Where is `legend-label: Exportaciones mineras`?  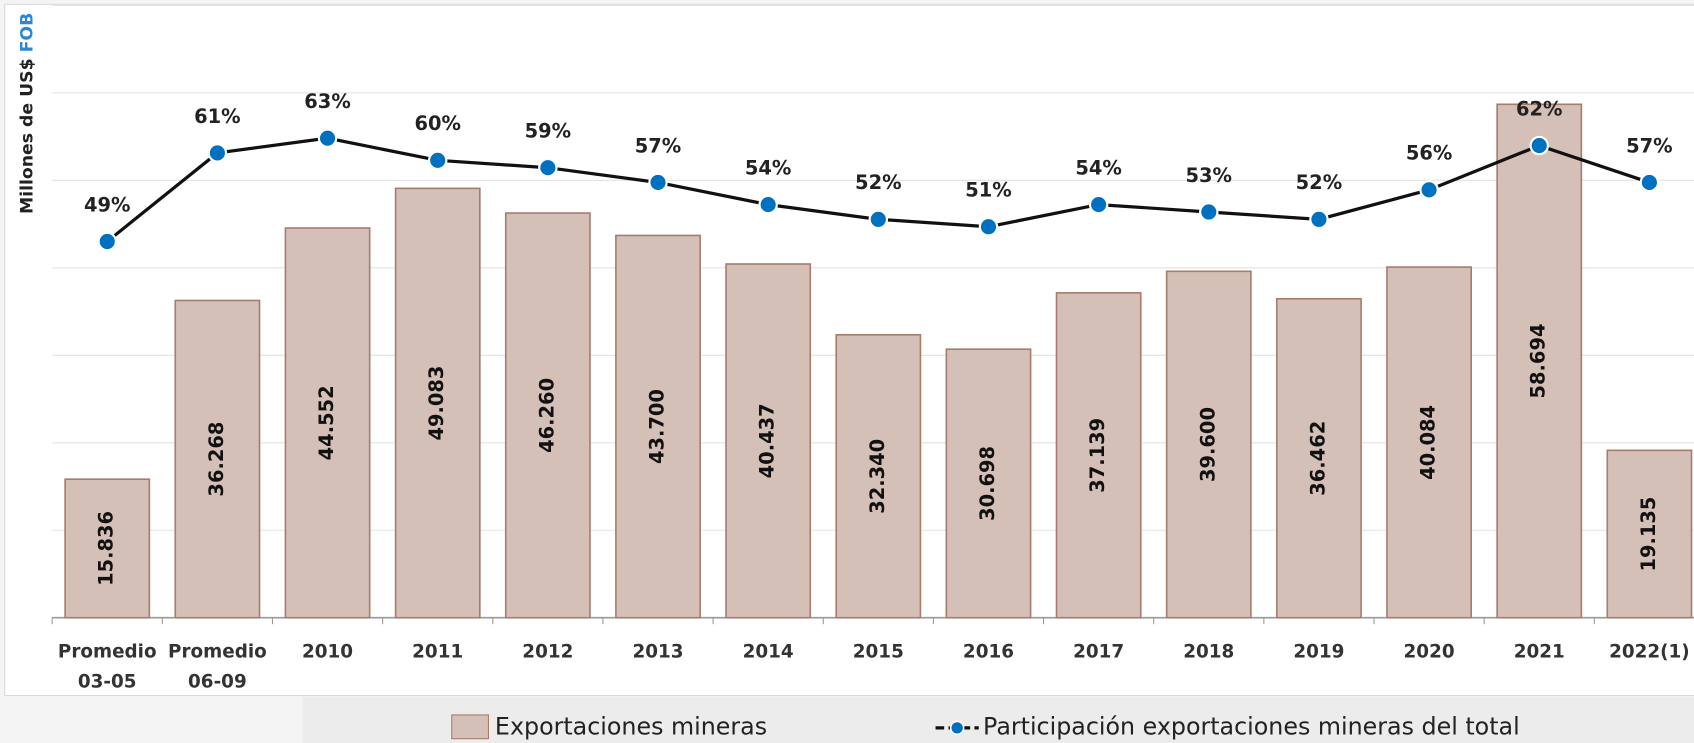
legend-label: Exportaciones mineras is located at coordinates (631, 726).